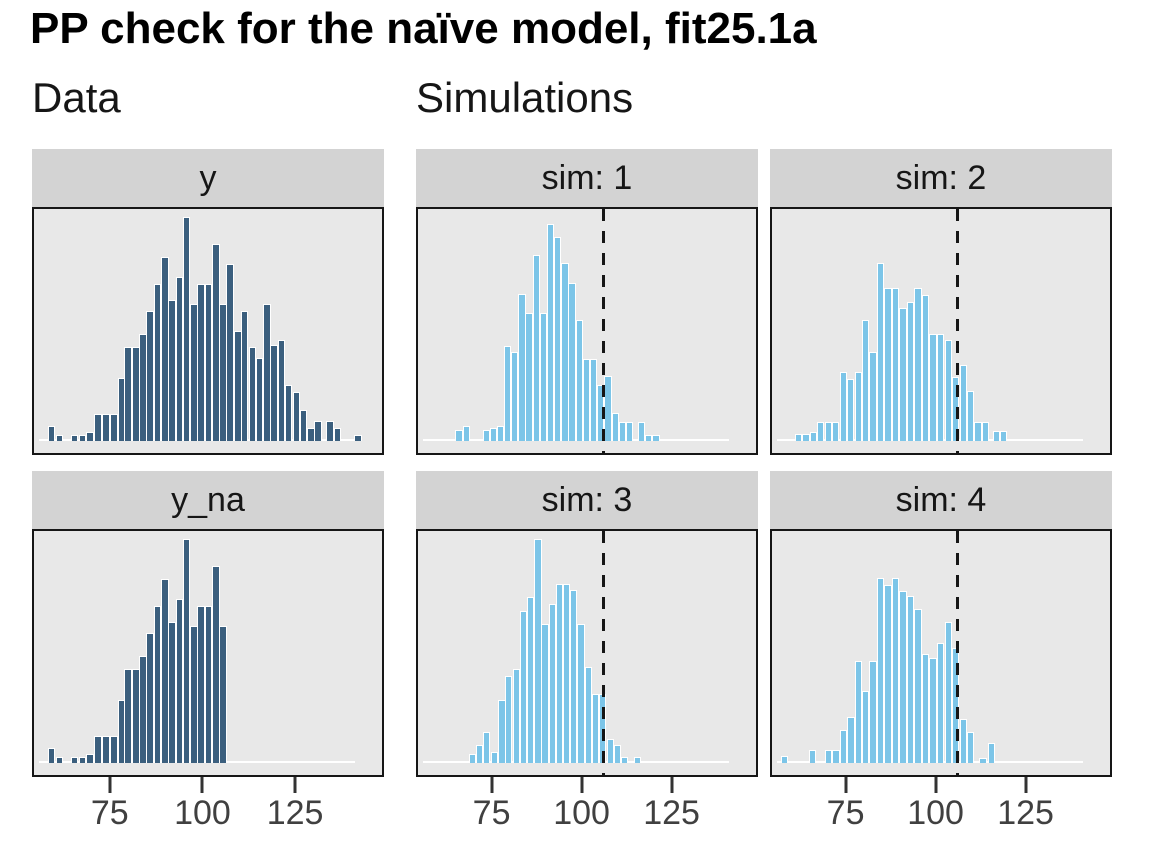 This screenshot has width=1152, height=864. I want to click on facet-y: y, so click(208, 302).